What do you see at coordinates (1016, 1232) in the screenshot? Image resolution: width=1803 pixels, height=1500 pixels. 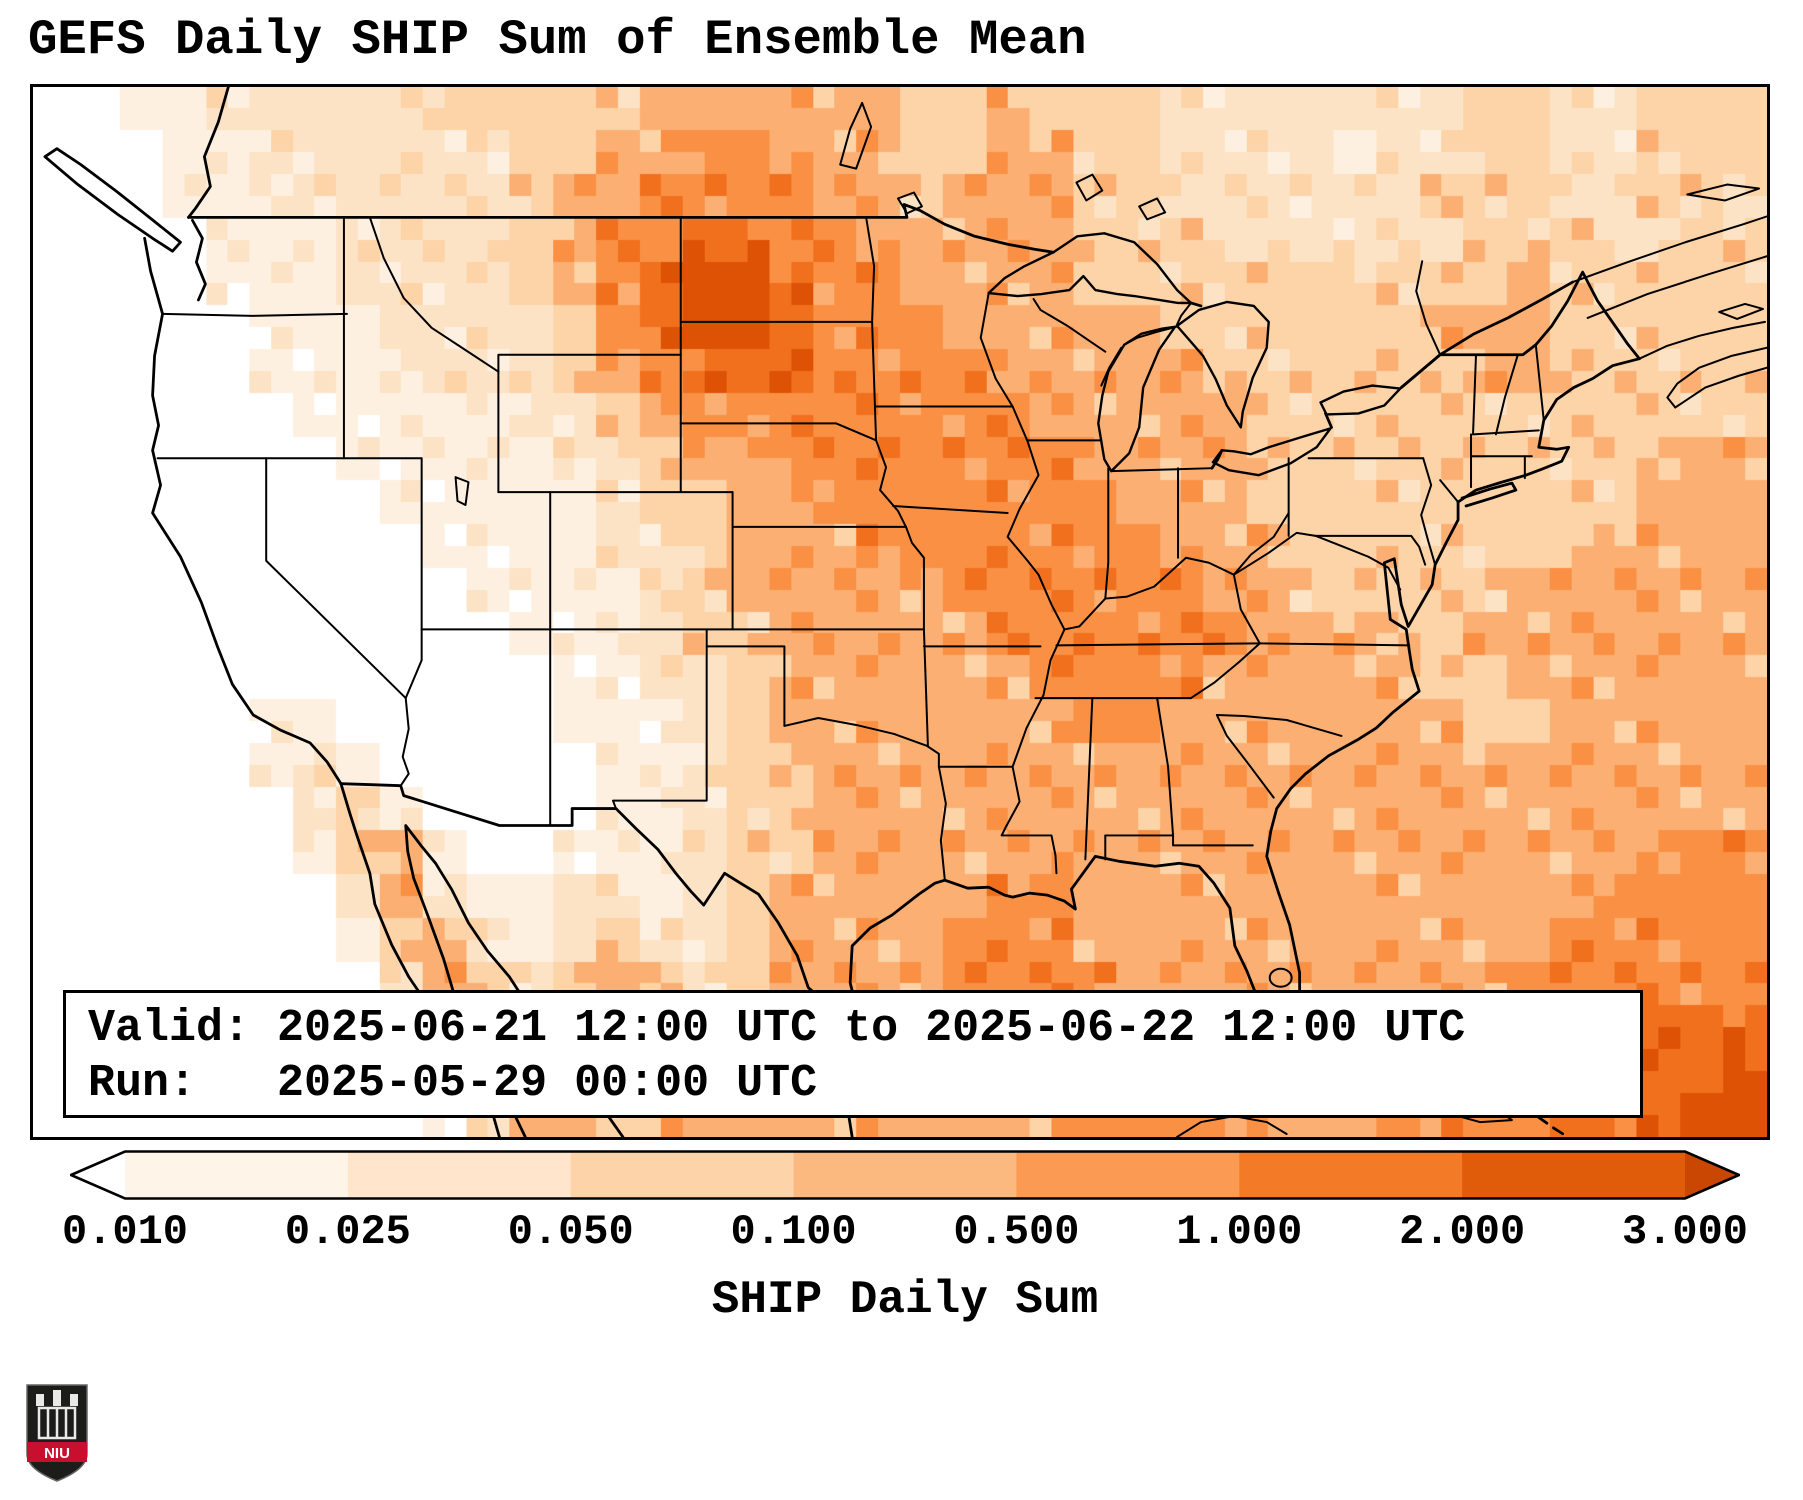 I see `colorbar-tick-label: 0.500` at bounding box center [1016, 1232].